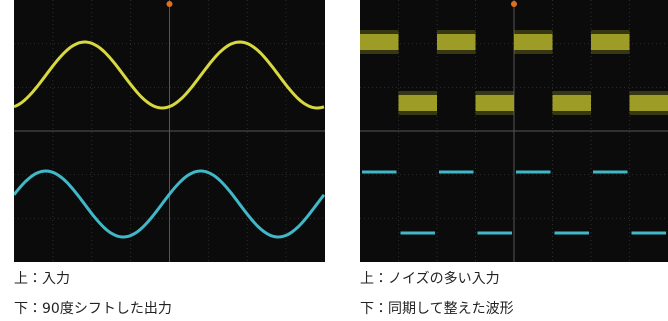 Image resolution: width=668 pixels, height=321 pixels. What do you see at coordinates (93, 309) in the screenshot?
I see `caption: 下：90度シフトした出力` at bounding box center [93, 309].